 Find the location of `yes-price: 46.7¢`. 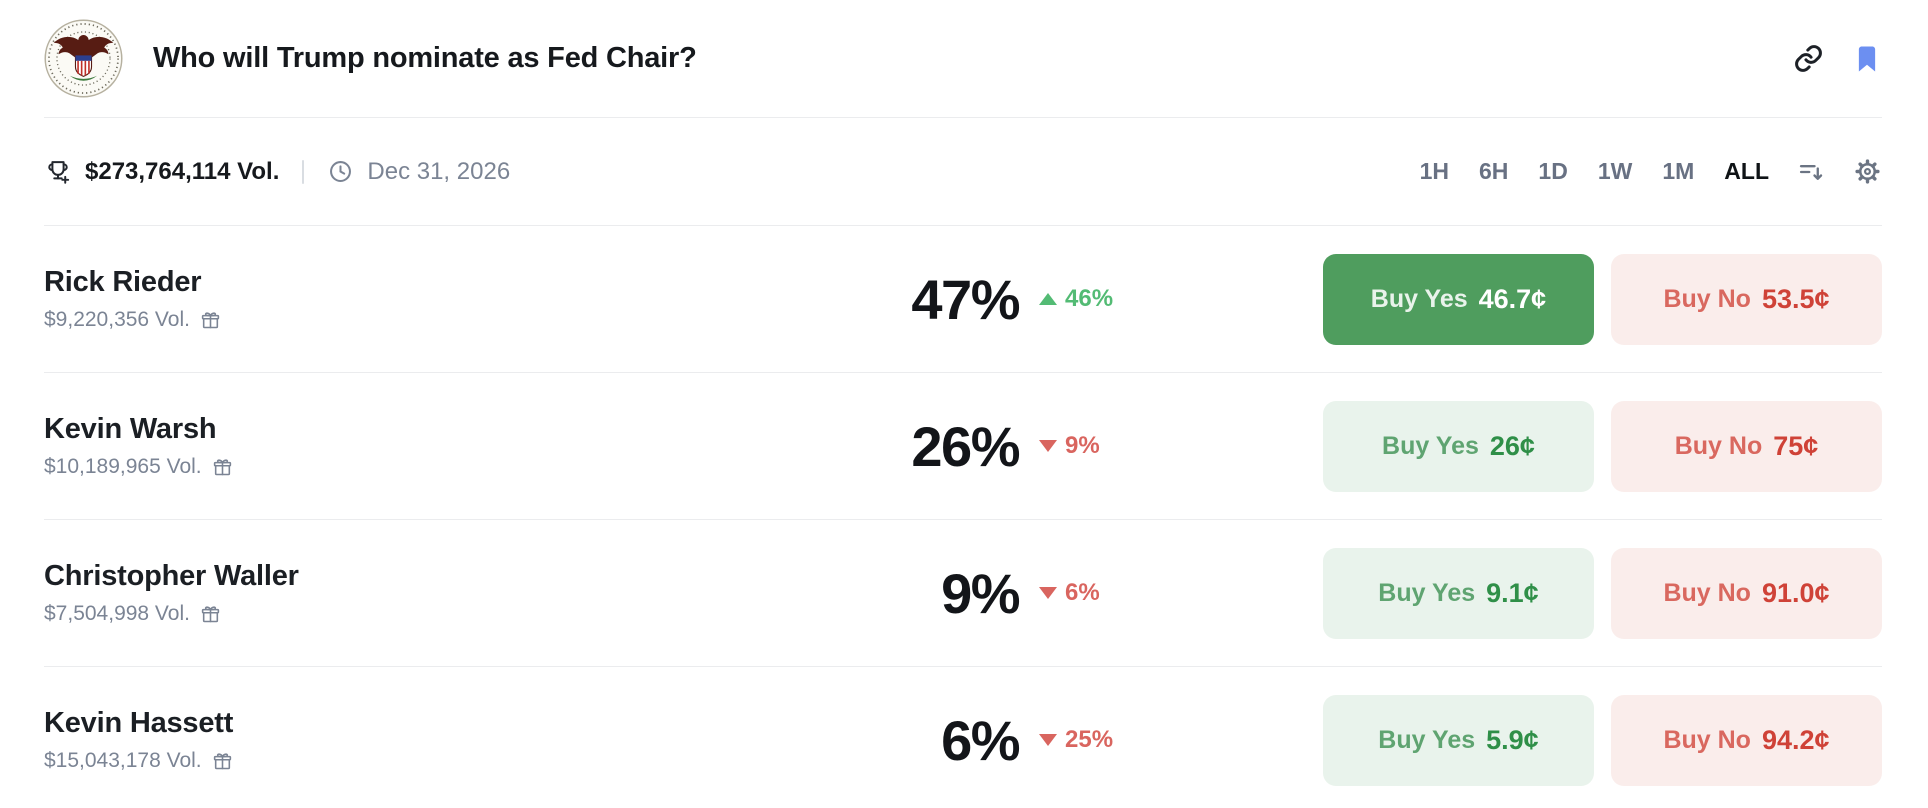

yes-price: 46.7¢ is located at coordinates (1512, 298).